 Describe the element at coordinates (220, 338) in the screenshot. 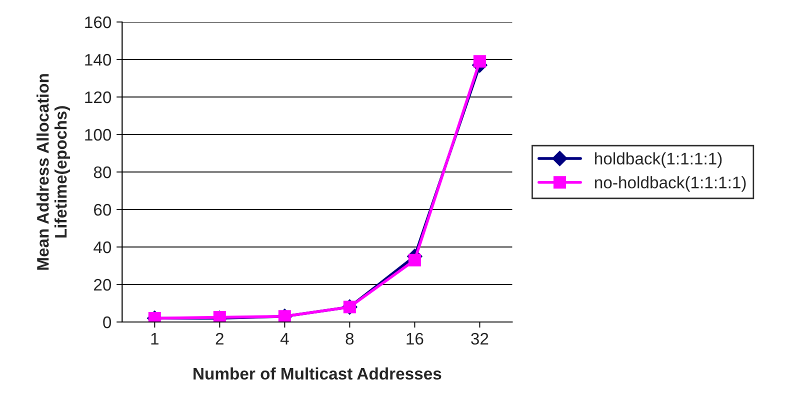

I see `x-tick-label: 2` at that location.